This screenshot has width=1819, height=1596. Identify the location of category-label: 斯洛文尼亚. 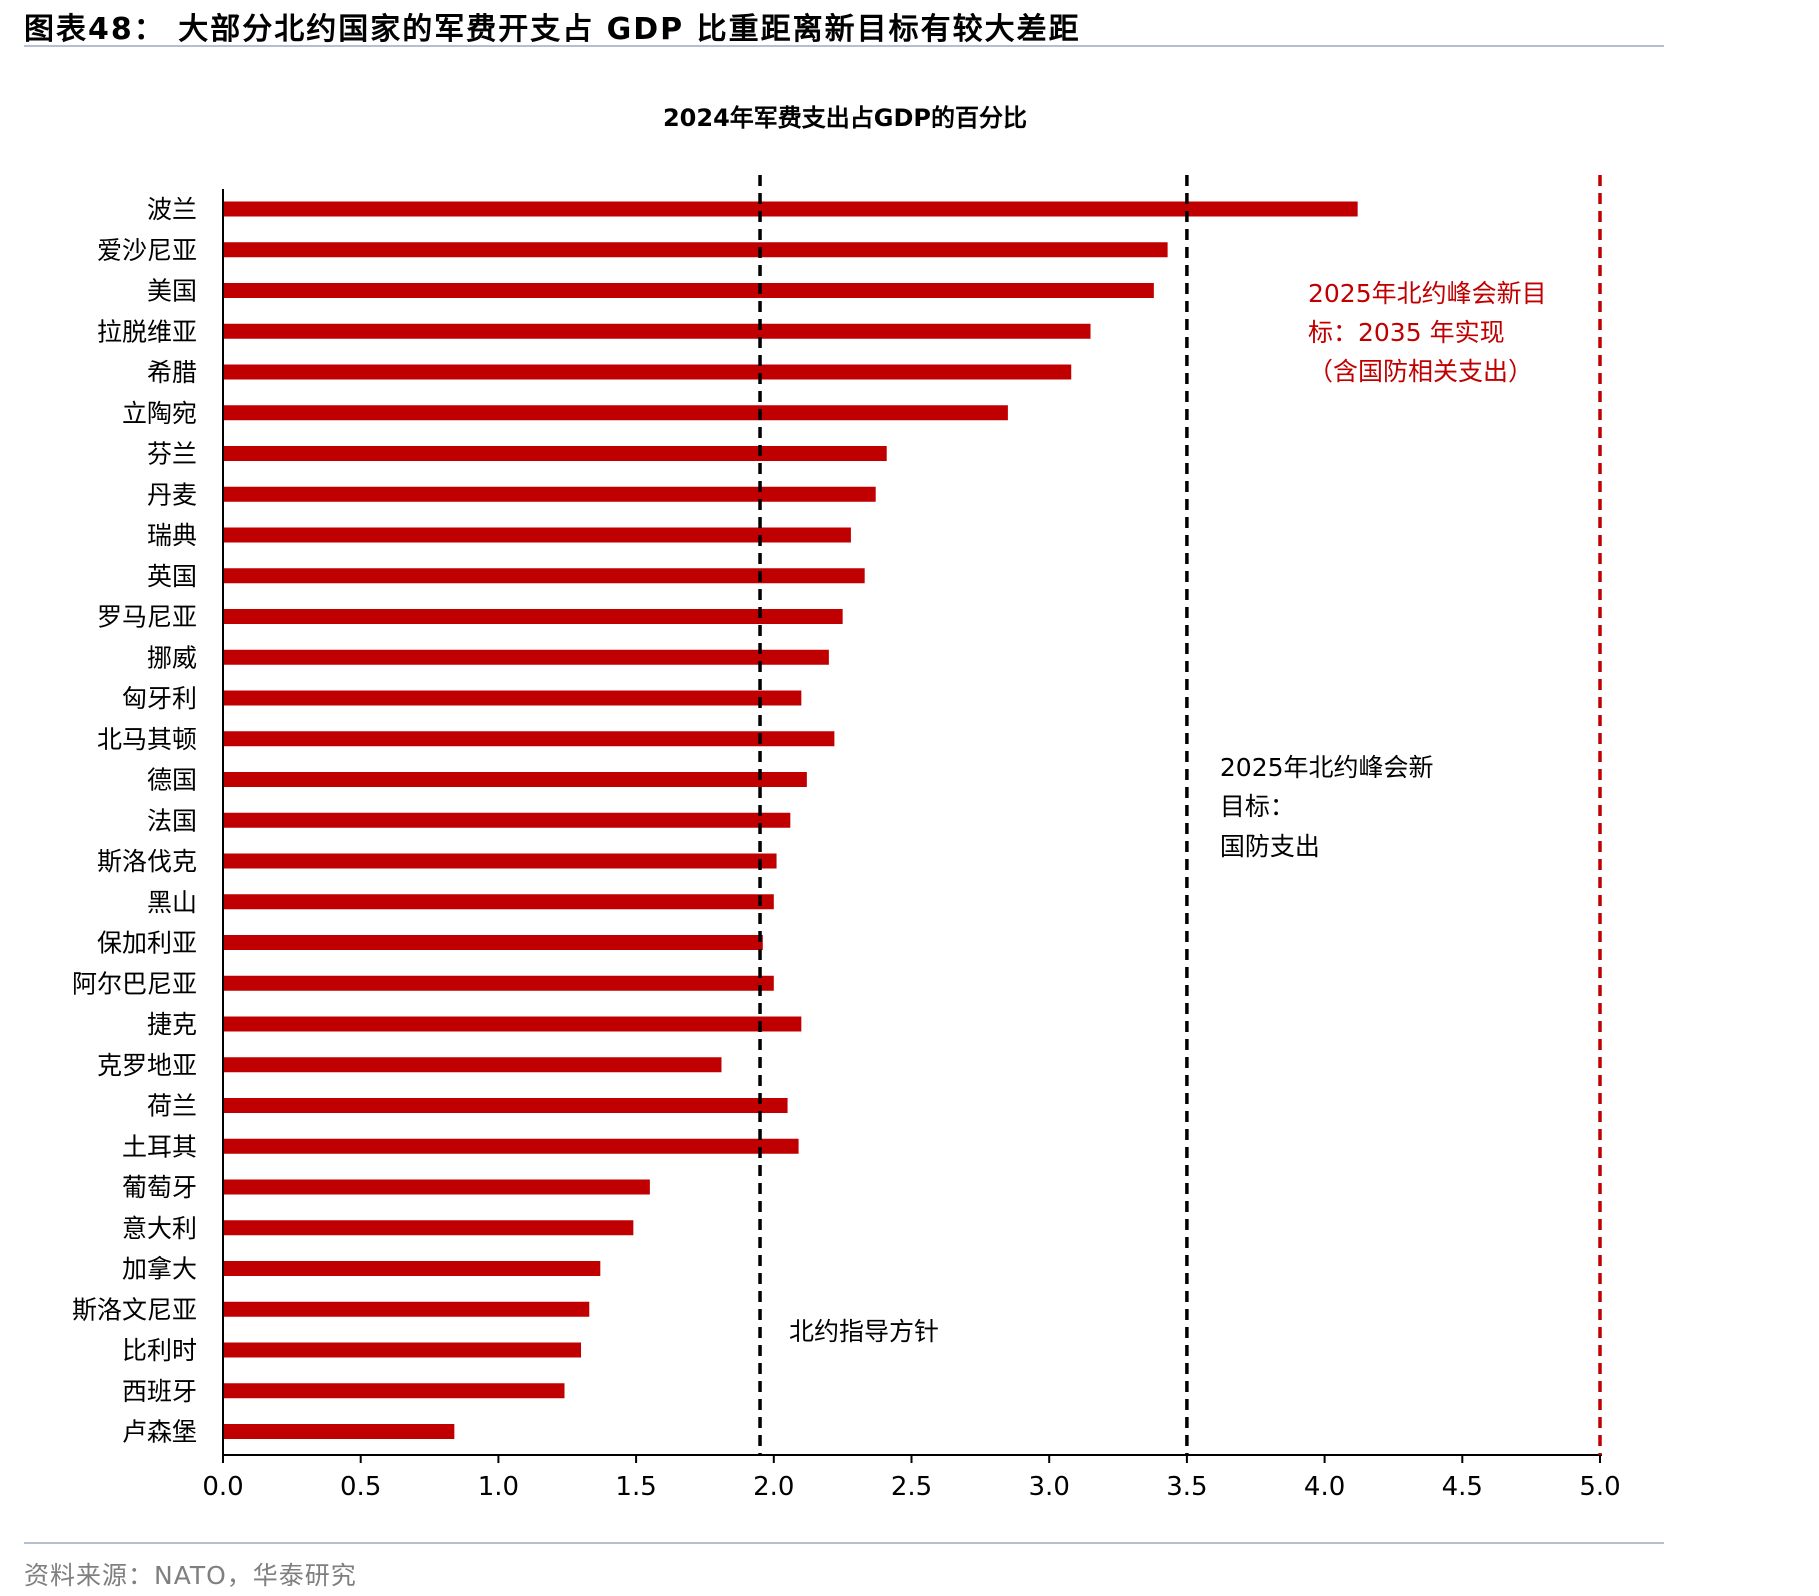
(134, 1309).